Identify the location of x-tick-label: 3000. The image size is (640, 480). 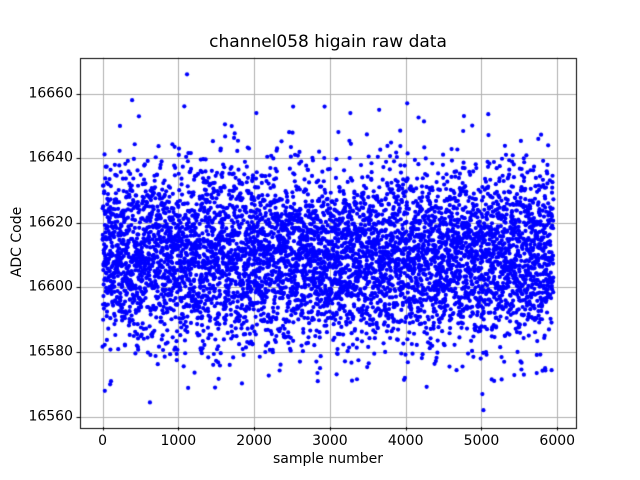
(330, 441).